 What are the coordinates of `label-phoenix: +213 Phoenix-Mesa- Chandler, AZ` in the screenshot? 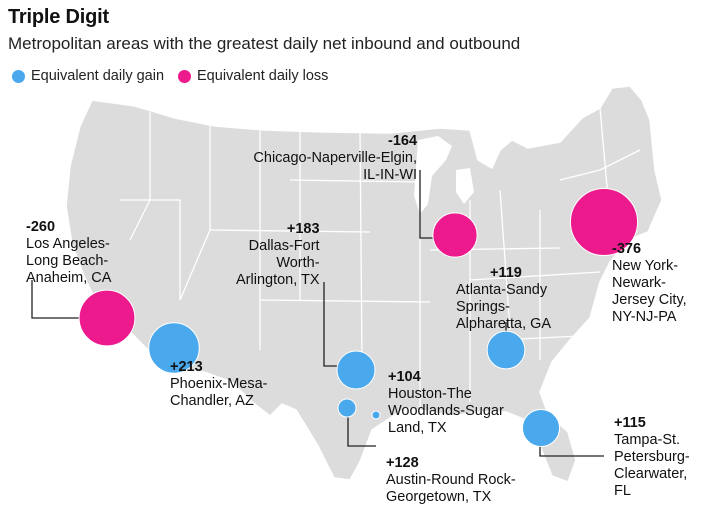 It's located at (219, 376).